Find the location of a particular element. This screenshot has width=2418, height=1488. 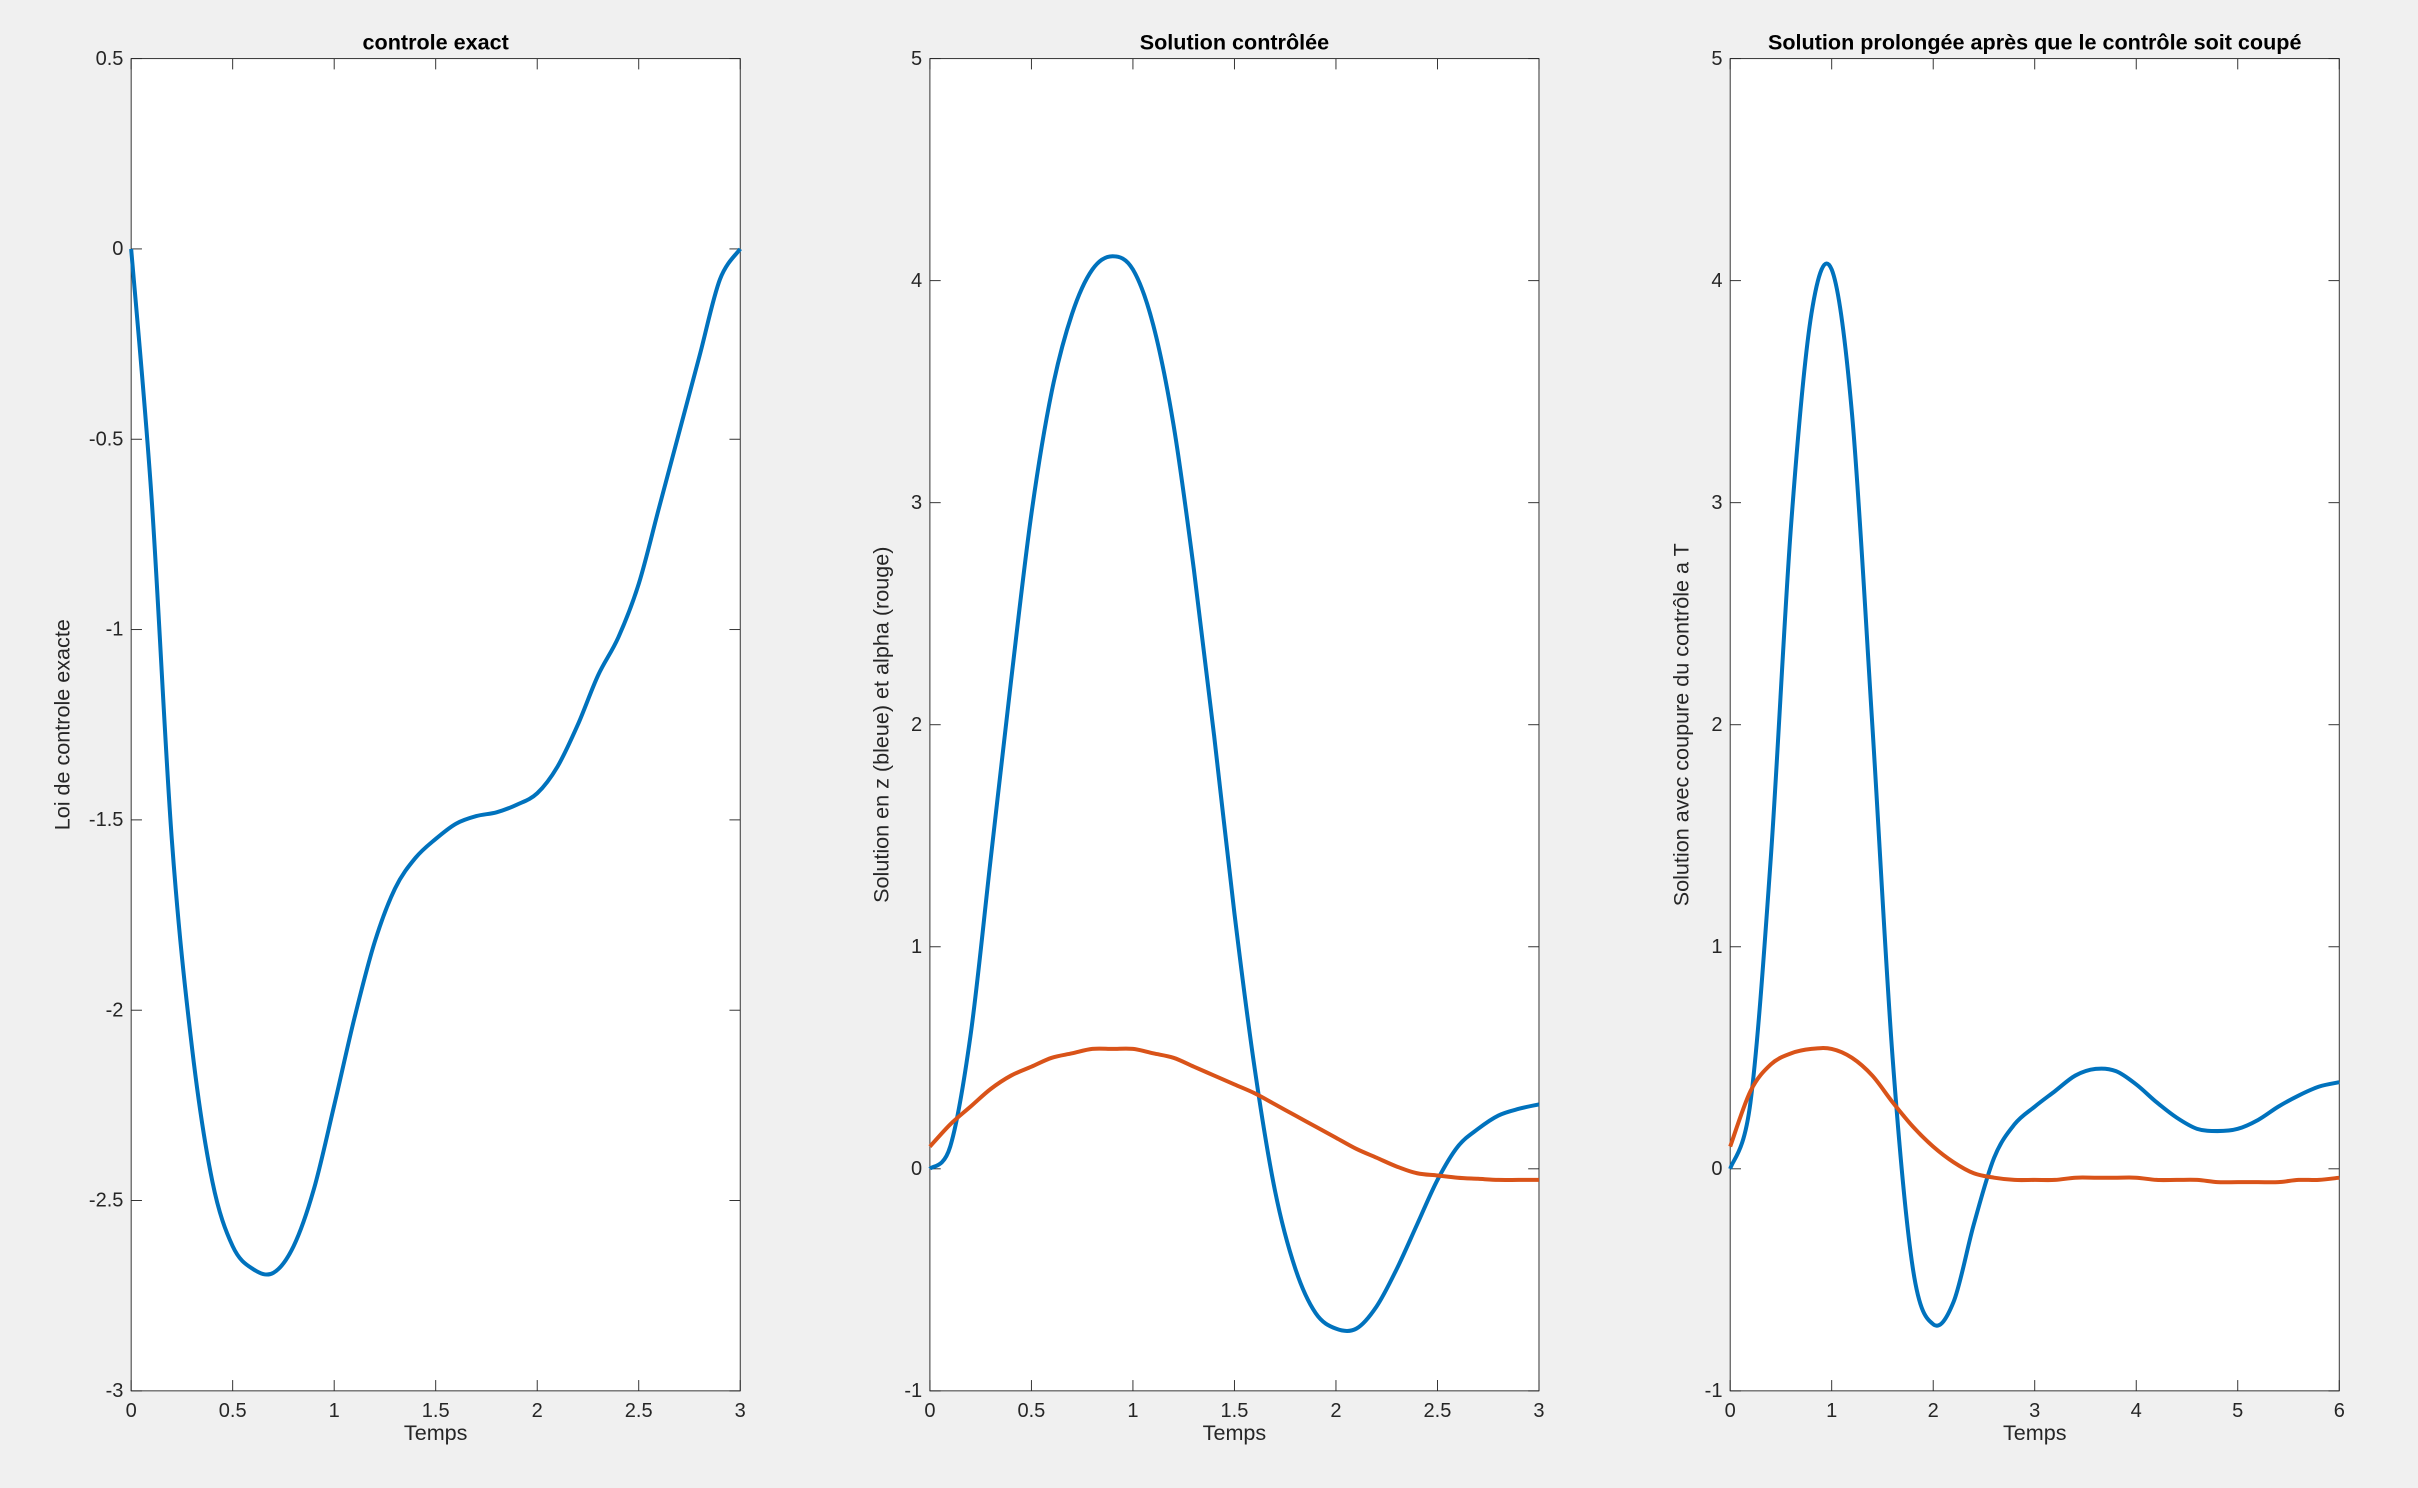

x-tick-label: 4 is located at coordinates (2136, 1411).